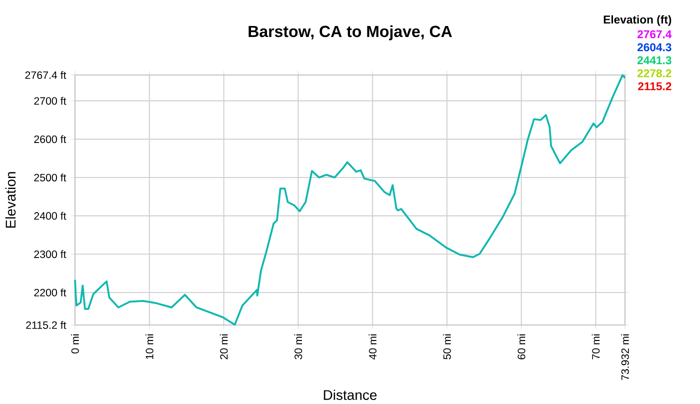  What do you see at coordinates (10, 200) in the screenshot?
I see `y-axis-title: Elevation` at bounding box center [10, 200].